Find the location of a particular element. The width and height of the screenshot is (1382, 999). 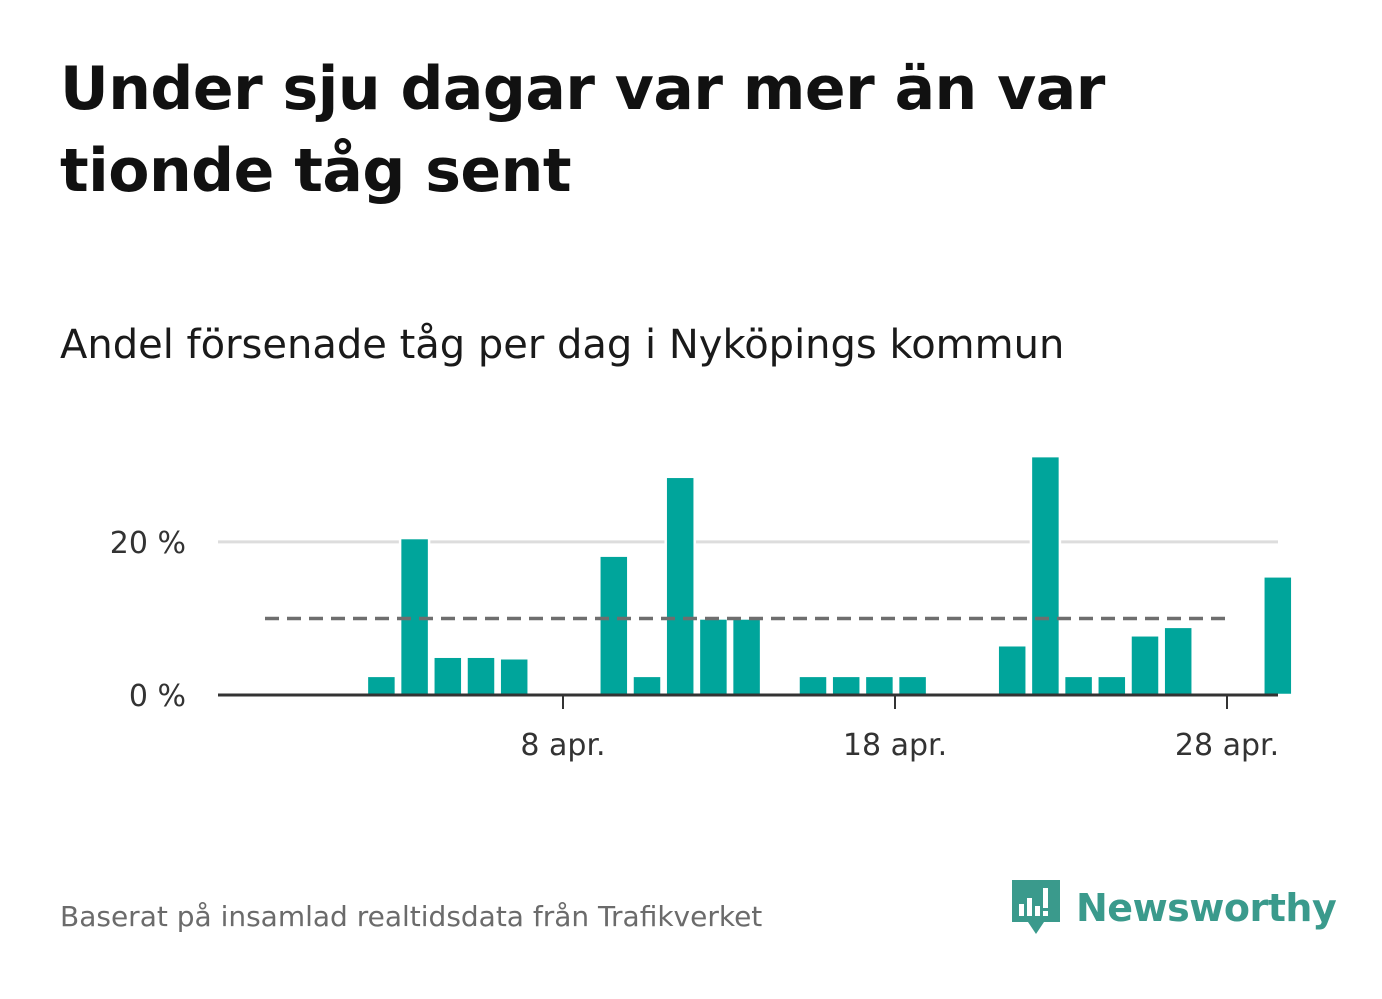

x-tick-label: 8 apr. is located at coordinates (562, 745).